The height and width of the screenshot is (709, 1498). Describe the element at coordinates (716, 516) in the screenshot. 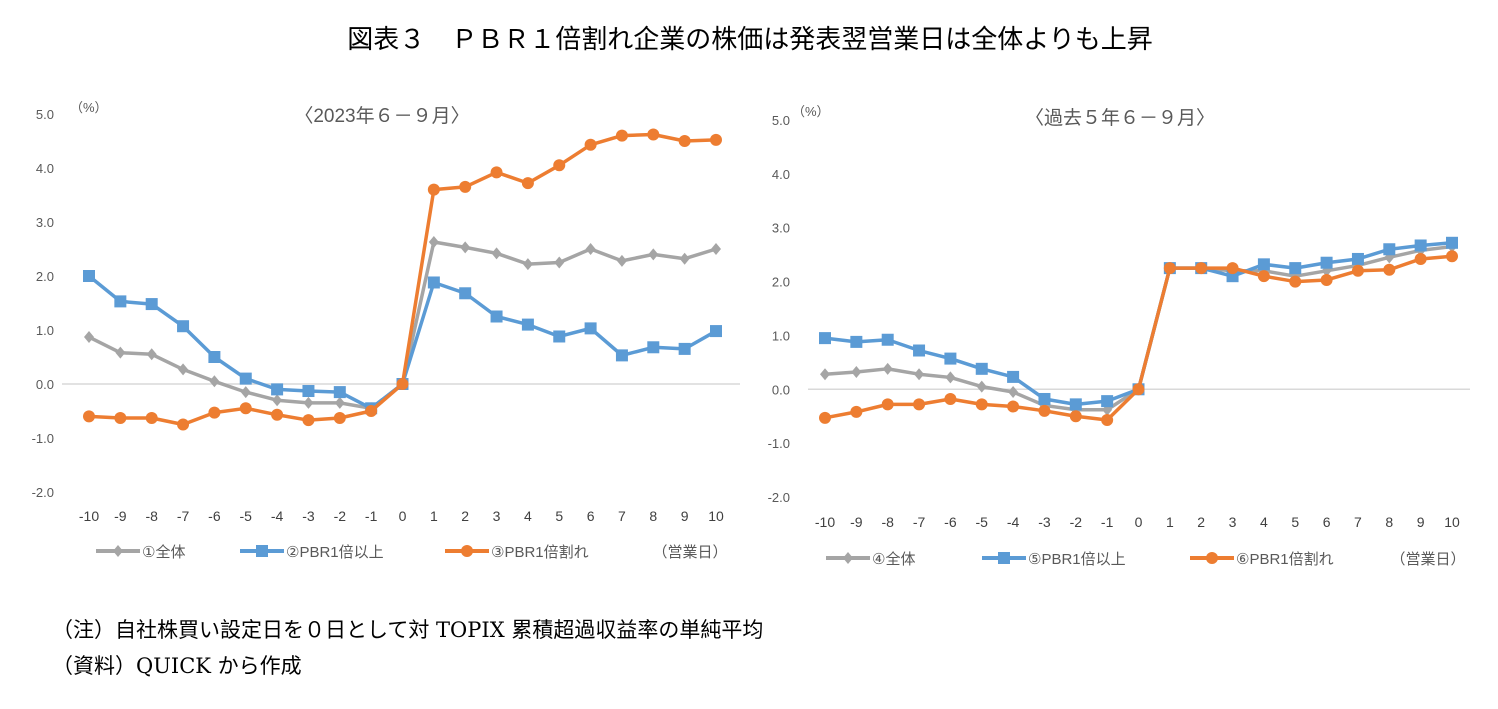

I see `x-tick-label: 10` at that location.